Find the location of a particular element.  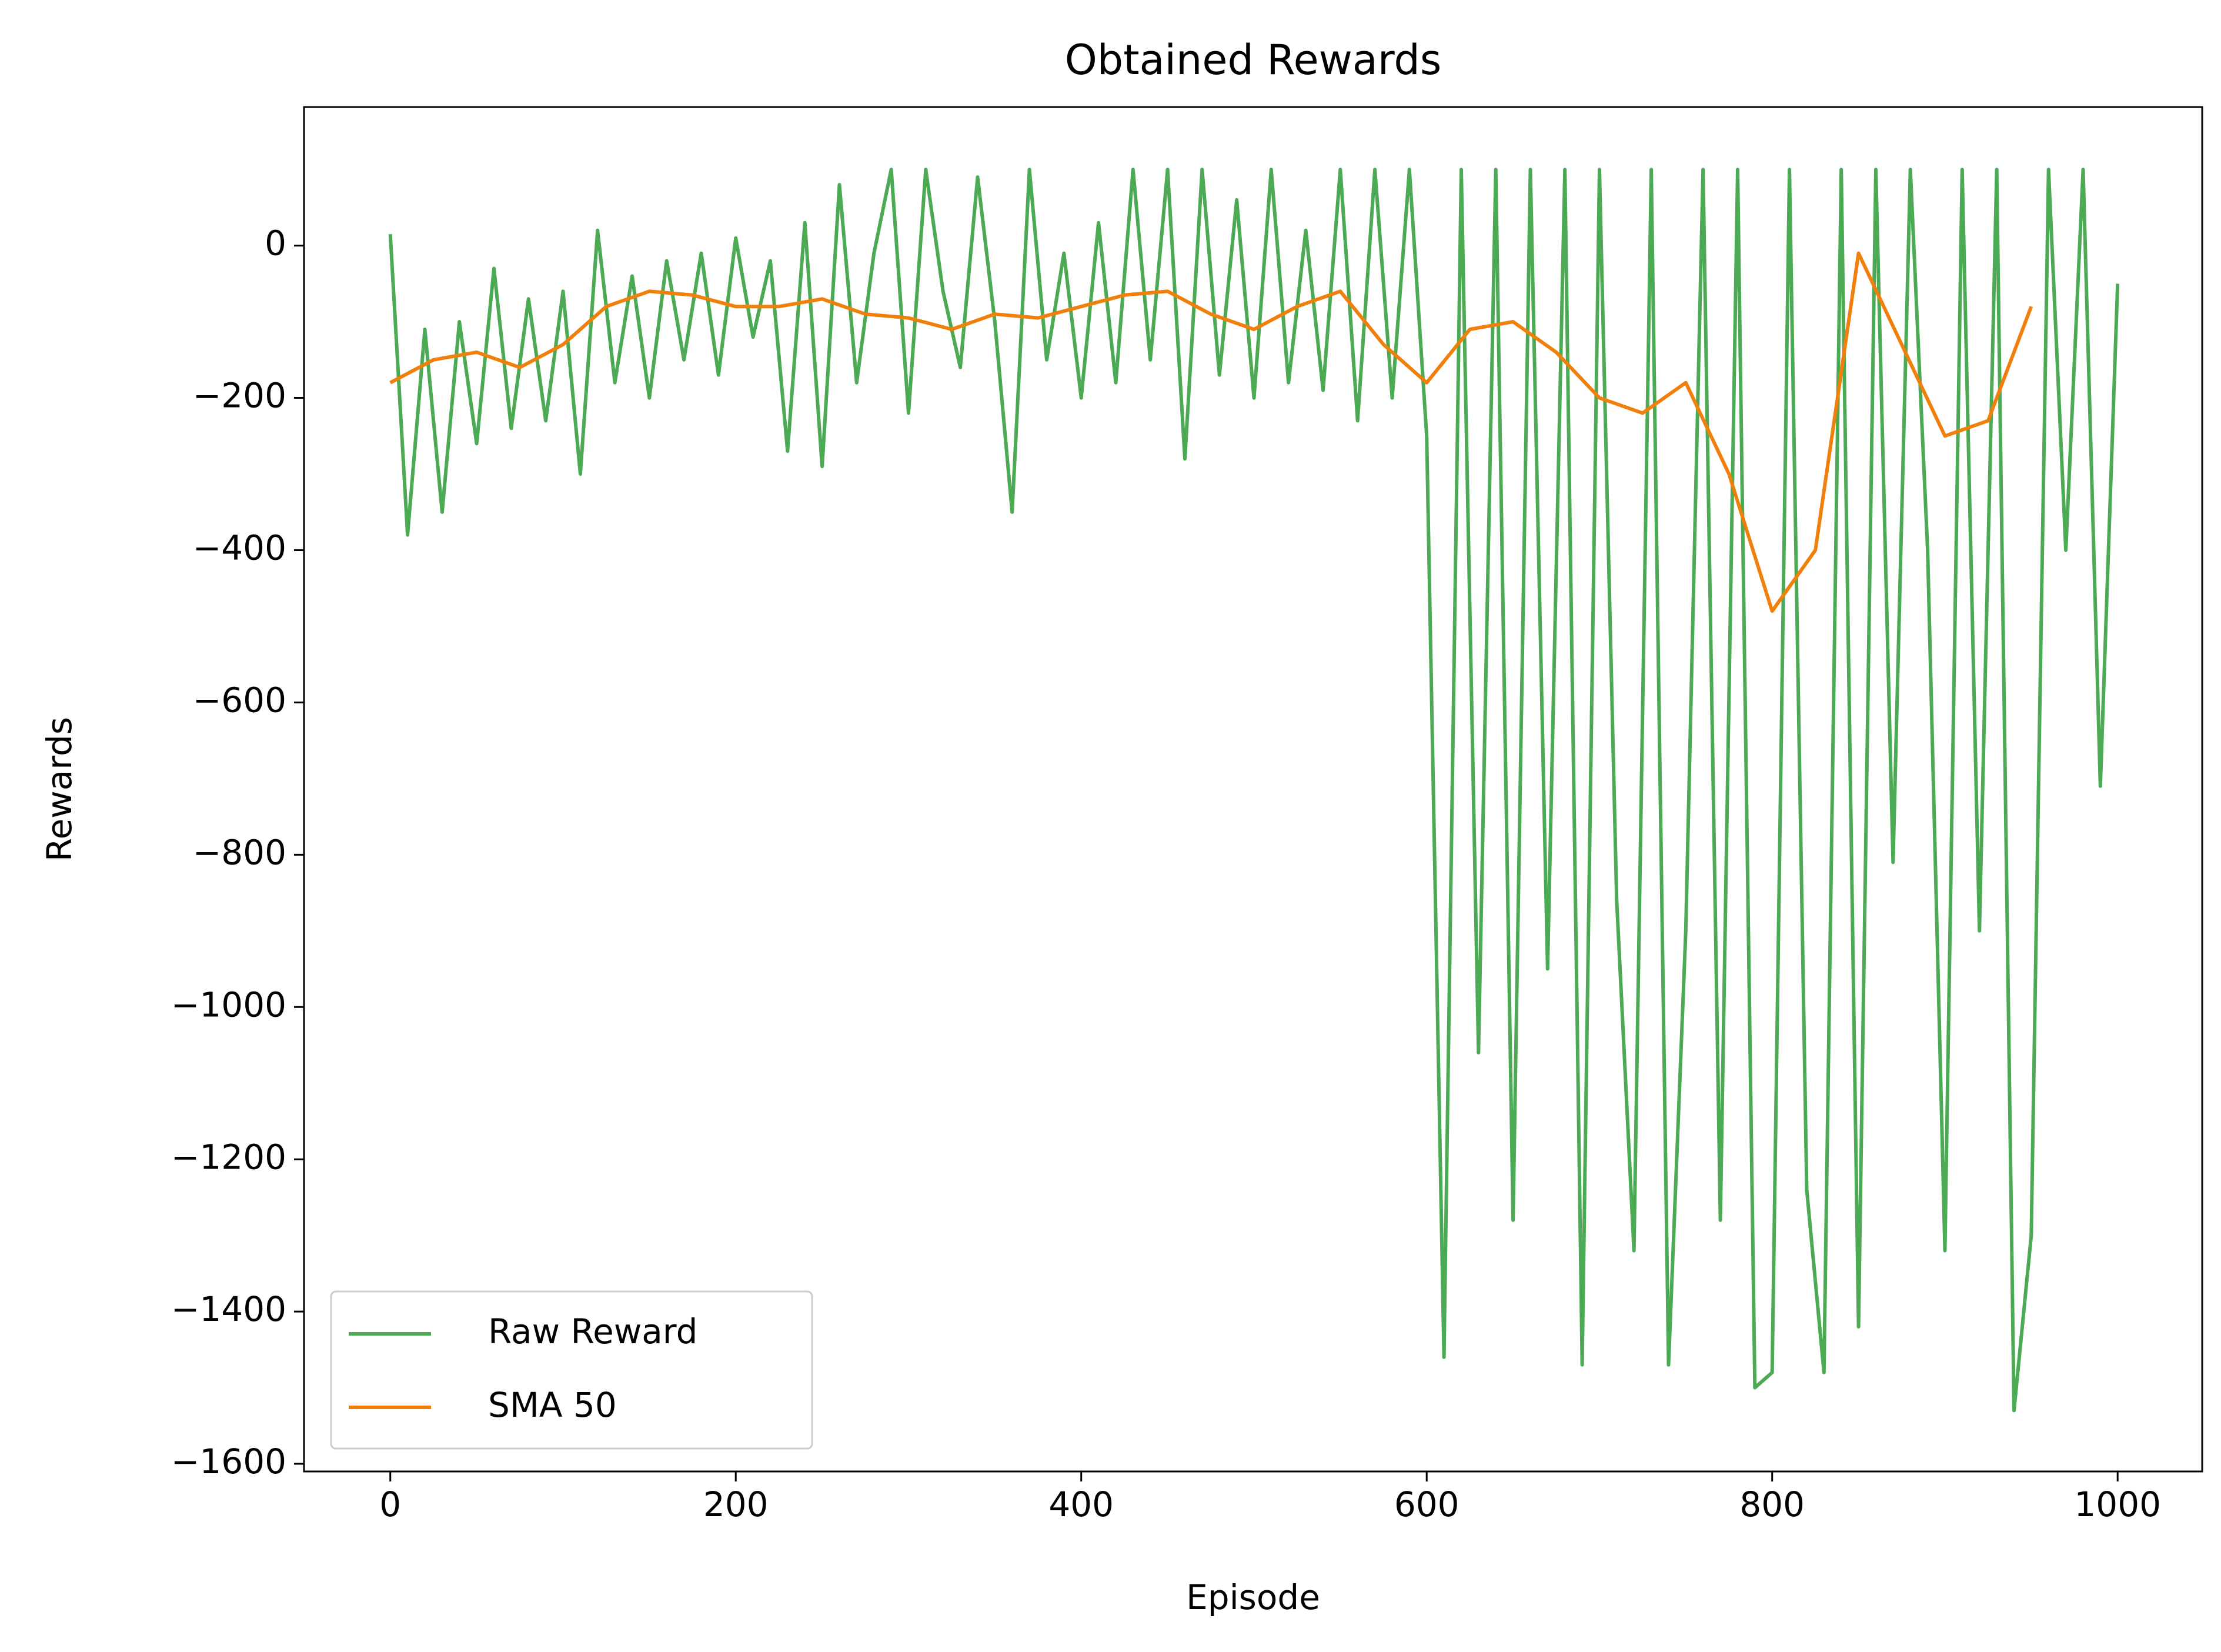

x-tick-label: 800 is located at coordinates (1772, 1504).